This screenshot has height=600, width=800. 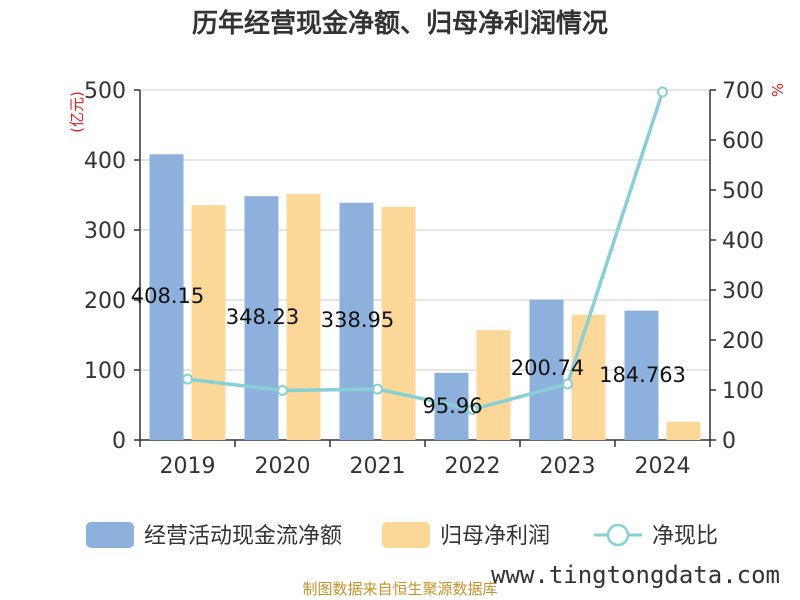 I want to click on x-axis: 2019 2020 2021 2022 2023 2024, so click(x=425, y=459).